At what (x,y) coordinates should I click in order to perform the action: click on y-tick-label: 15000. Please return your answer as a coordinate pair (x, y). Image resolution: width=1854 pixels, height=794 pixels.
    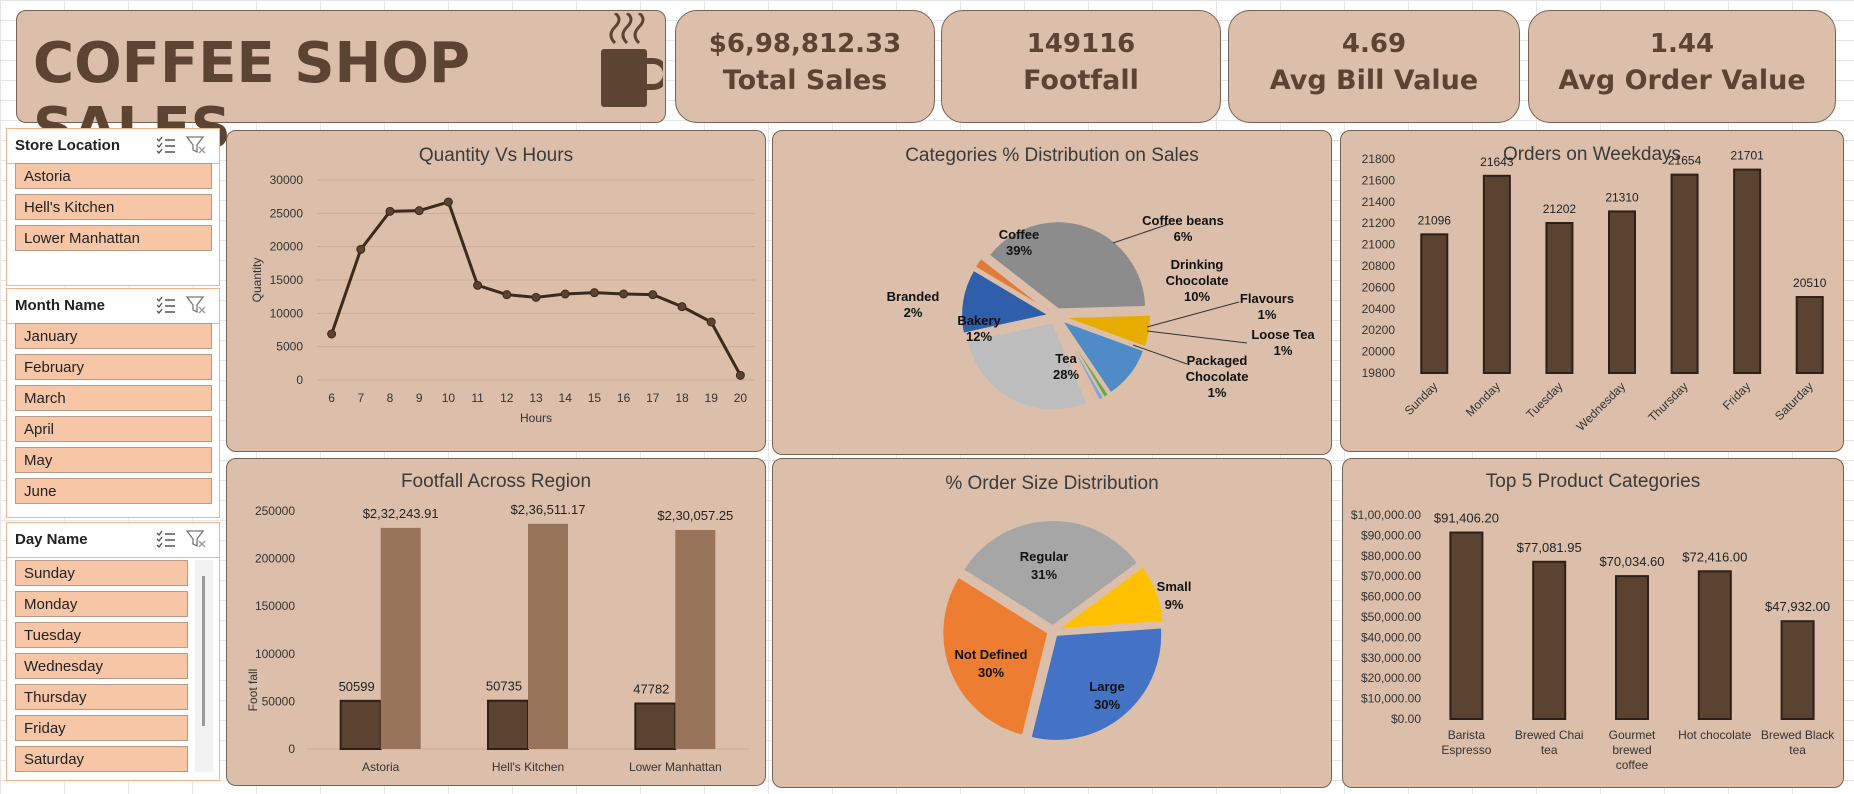
    Looking at the image, I should click on (287, 280).